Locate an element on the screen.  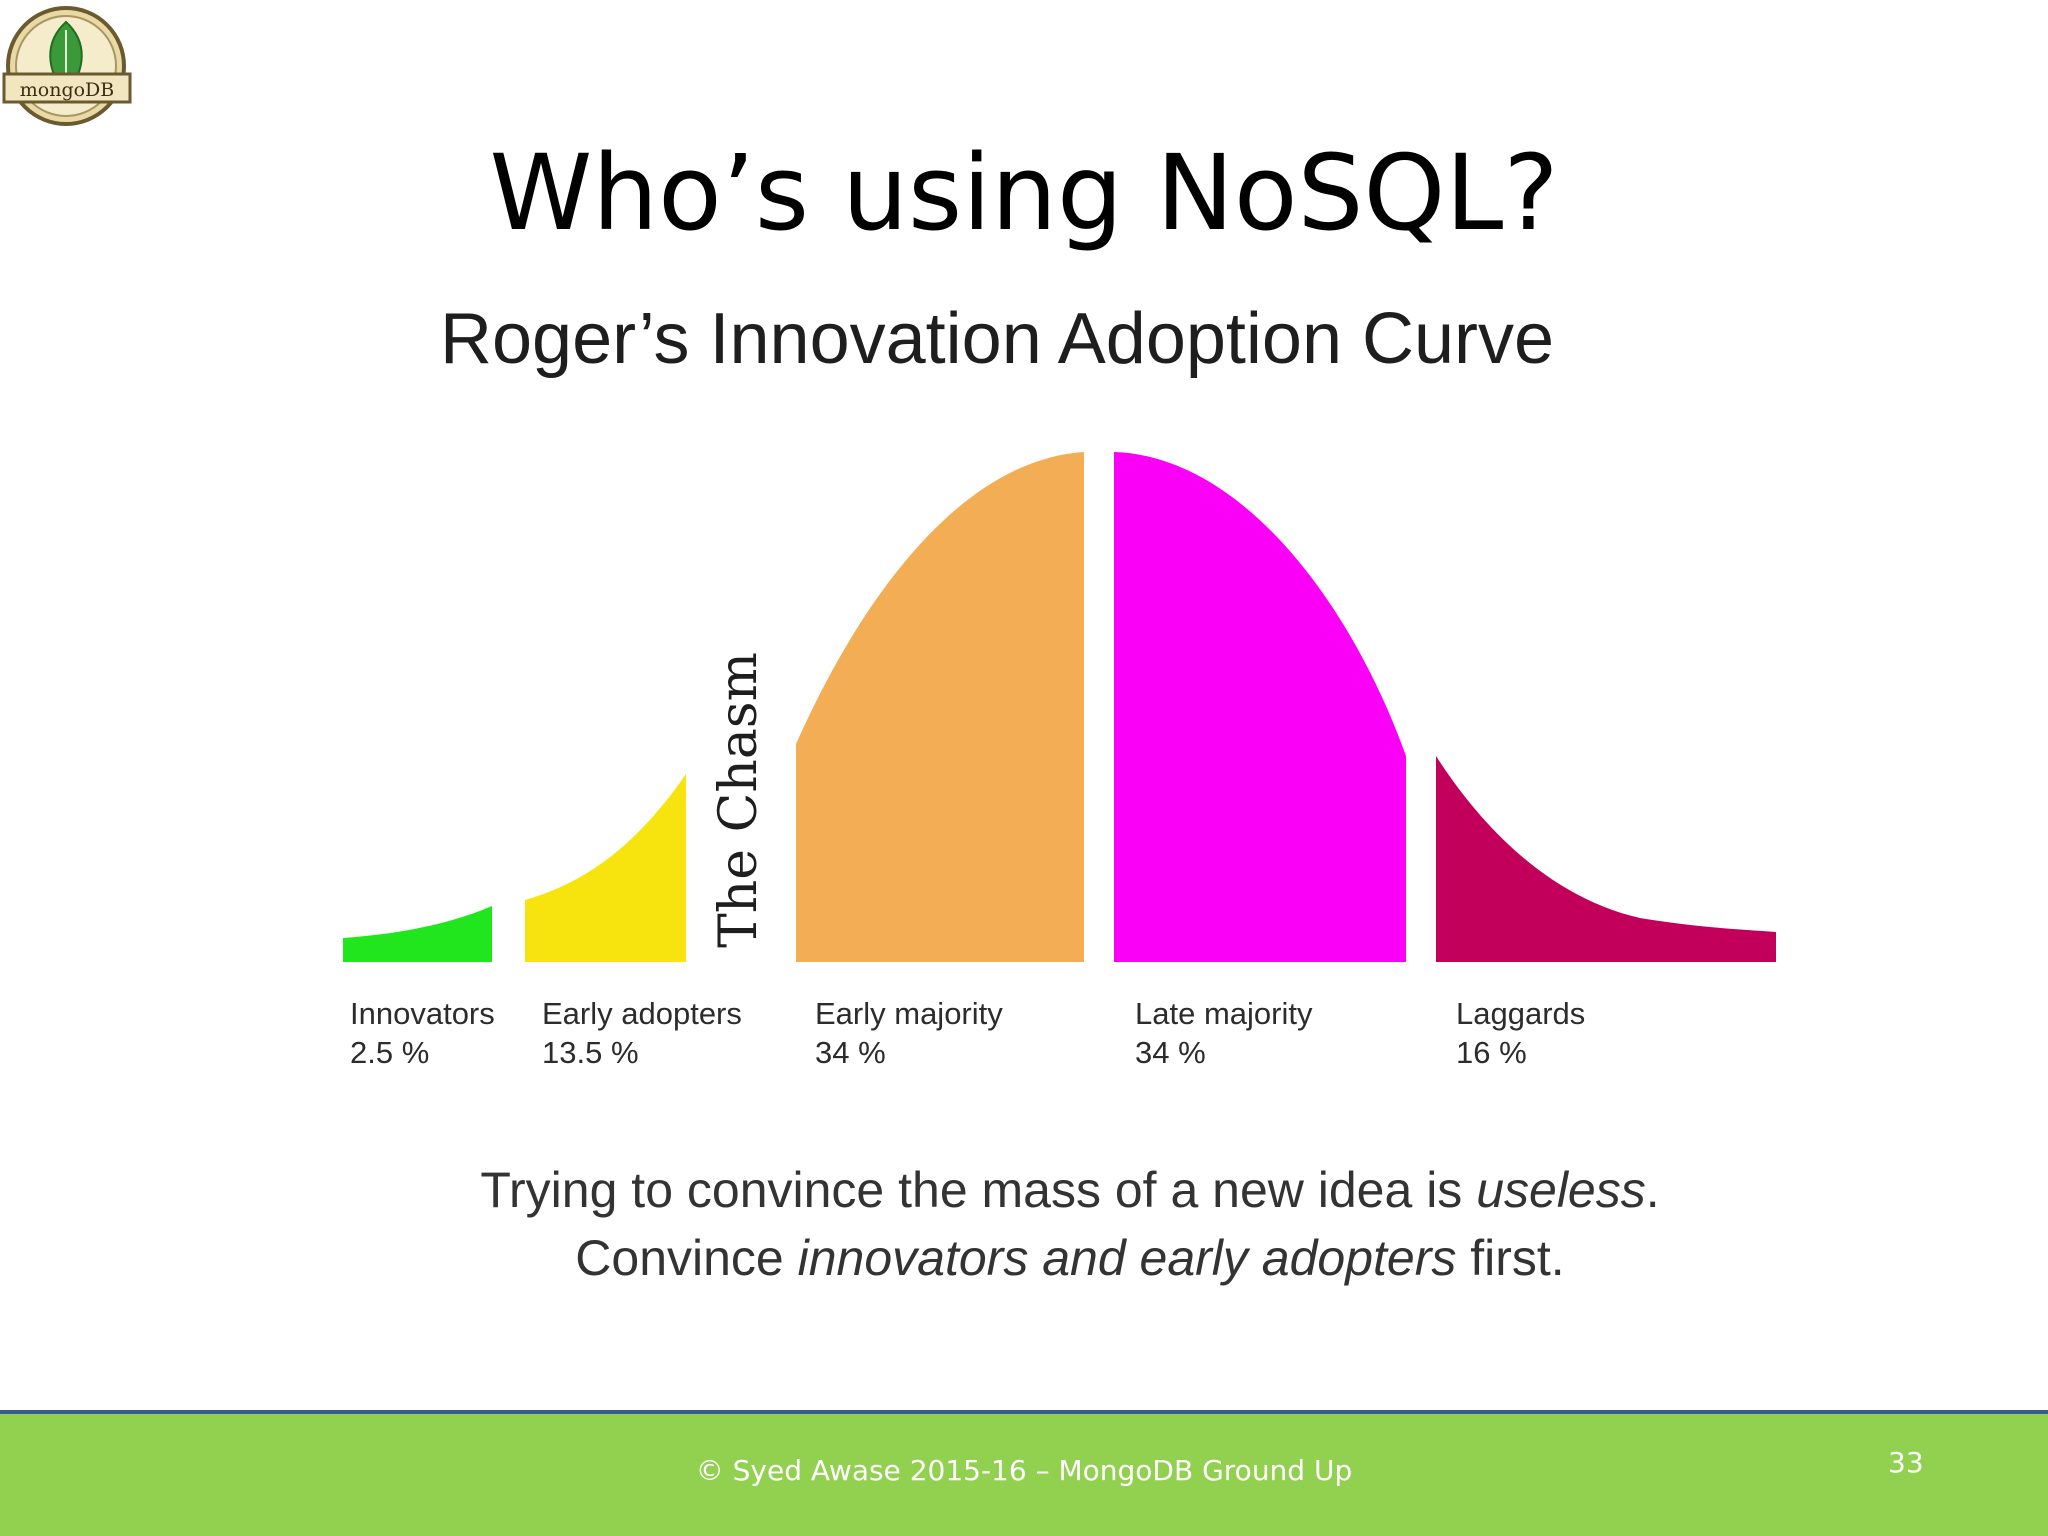
footer-text: © Syed Awase 2015-16 – MongoDB Ground Up is located at coordinates (1024, 1470).